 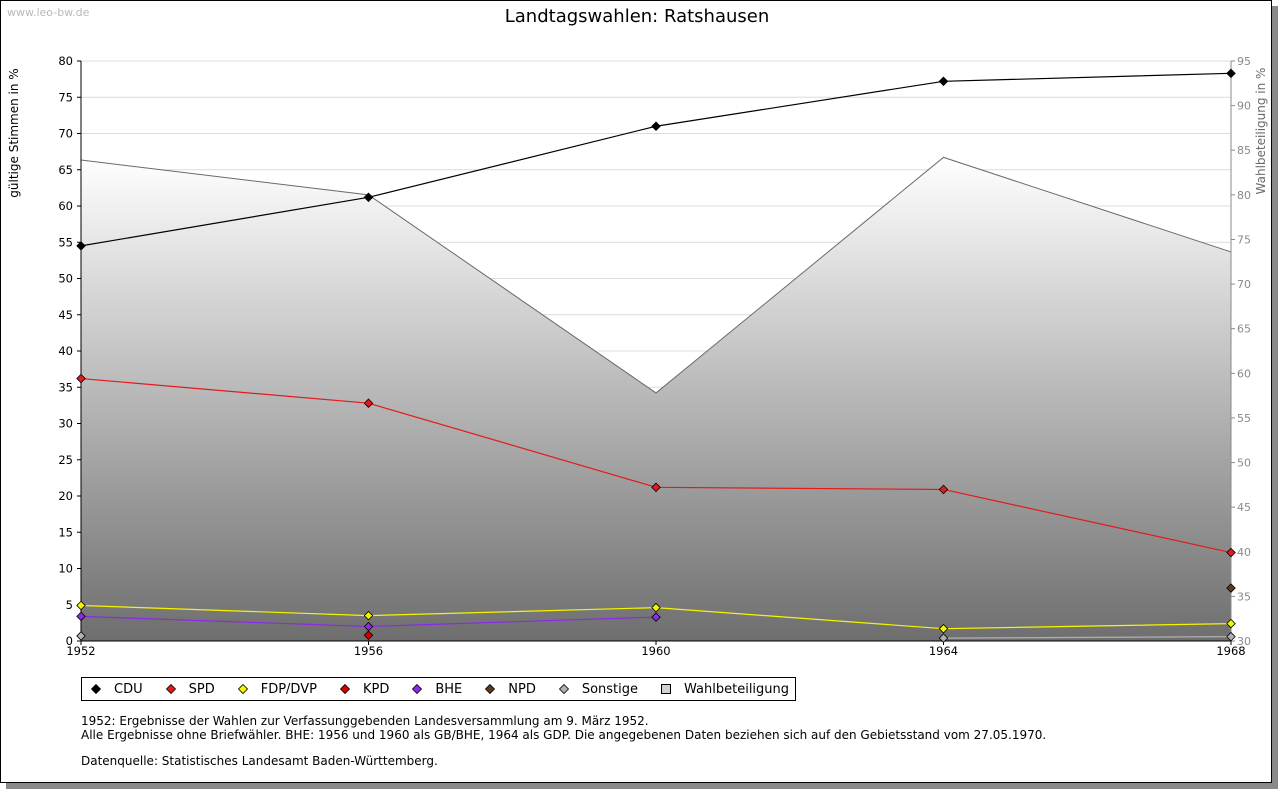 What do you see at coordinates (170, 689) in the screenshot?
I see `legend-swatch-spd` at bounding box center [170, 689].